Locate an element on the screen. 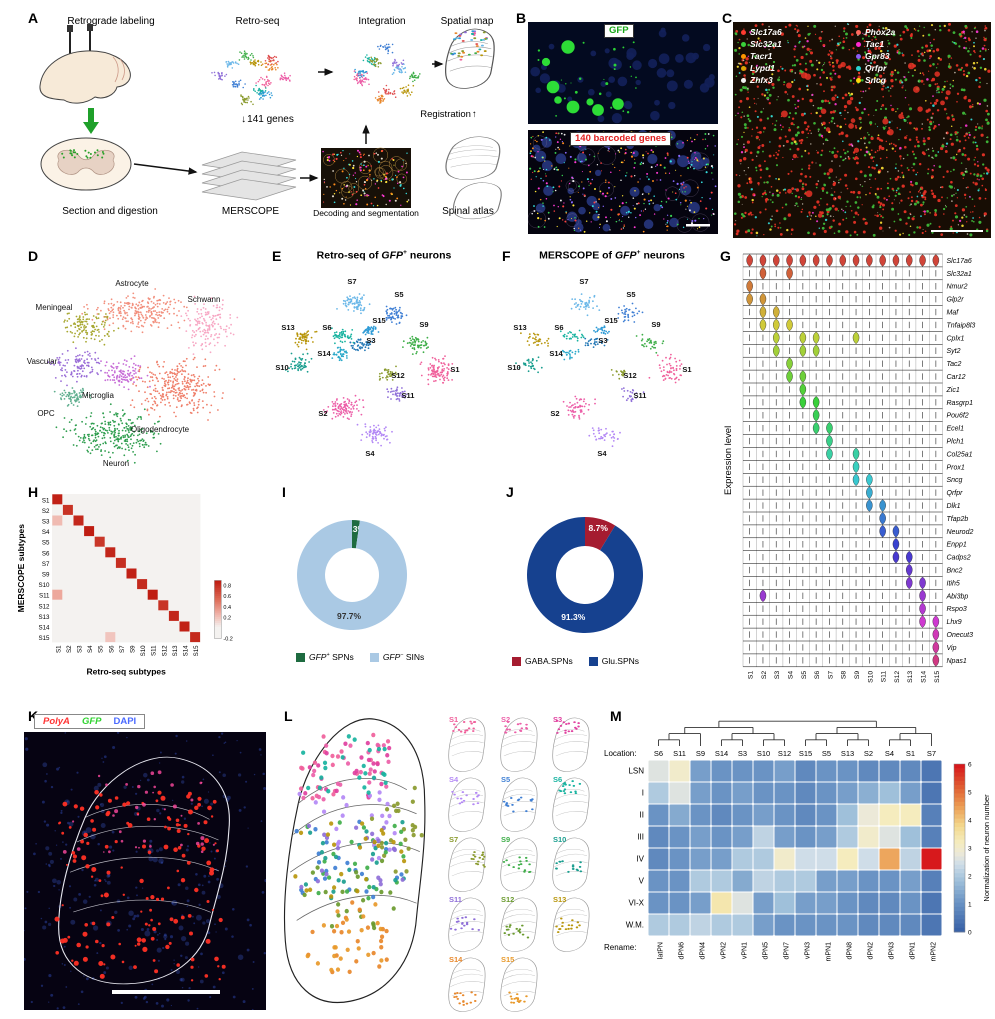 This screenshot has height=1019, width=995. mini-umap is located at coordinates (387, 73).